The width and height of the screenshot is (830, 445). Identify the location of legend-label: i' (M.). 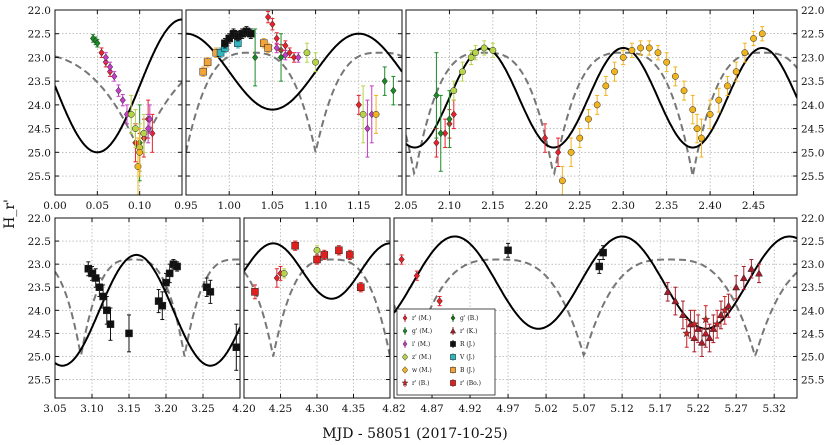
(421, 344).